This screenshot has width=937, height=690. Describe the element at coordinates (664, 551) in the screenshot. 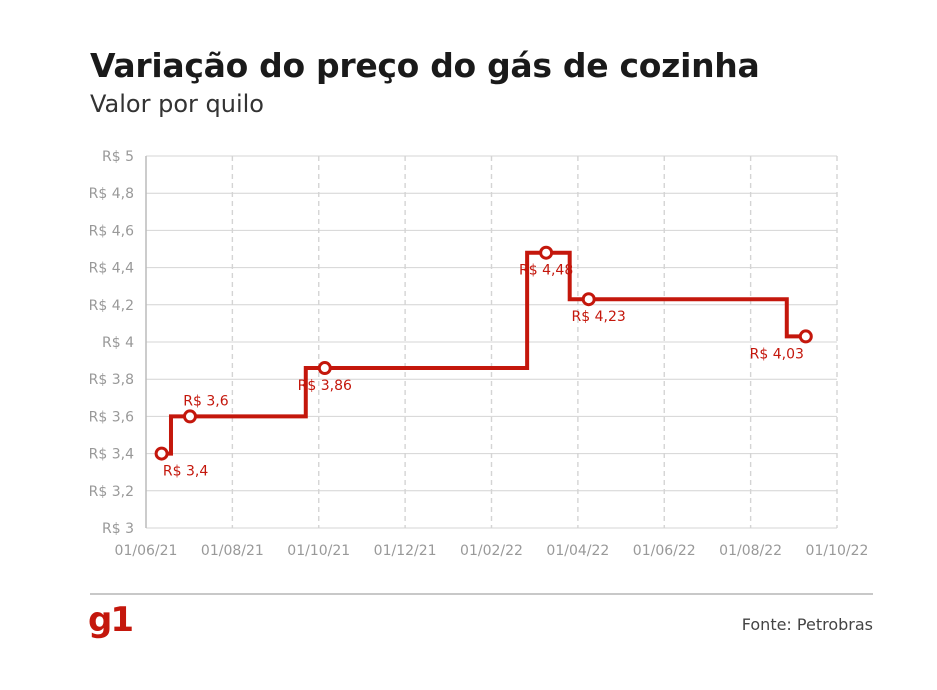

I see `x-tick-label: 01/06/22` at that location.